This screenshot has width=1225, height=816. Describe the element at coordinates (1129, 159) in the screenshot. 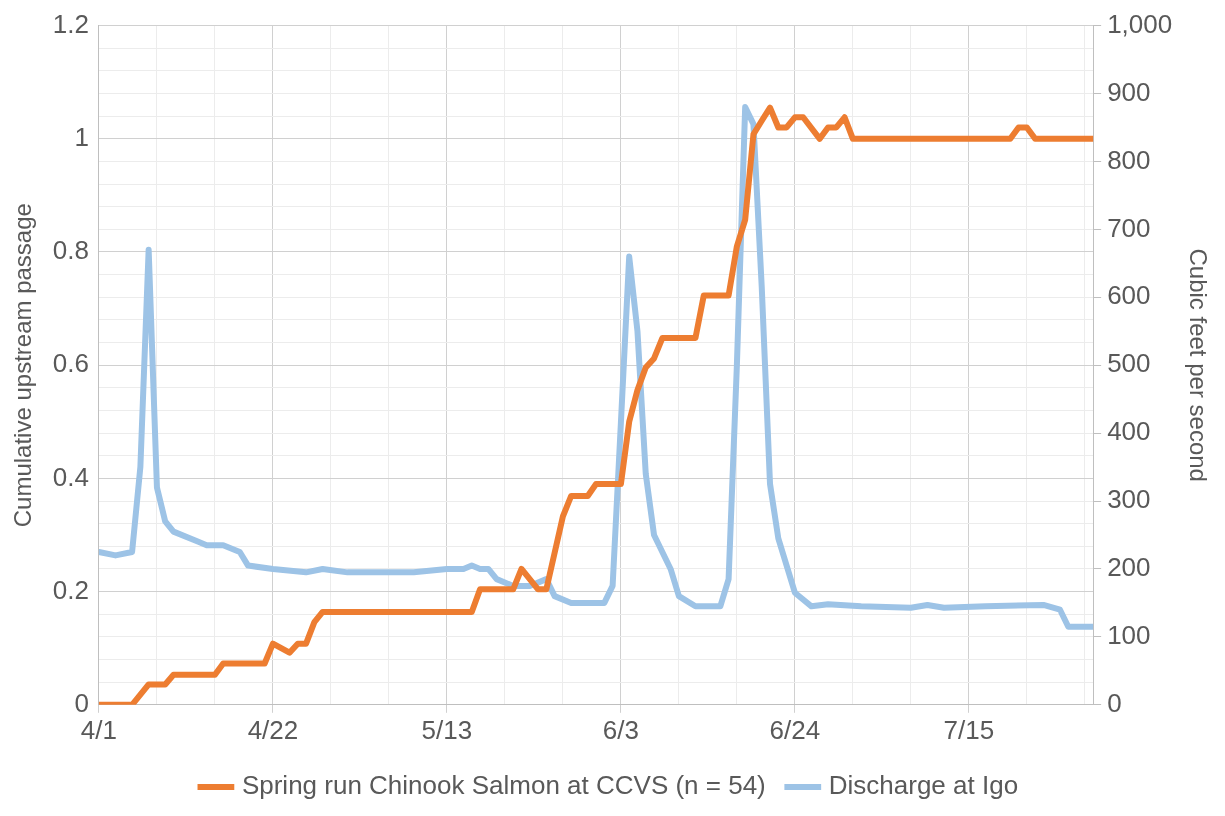

I see `y2-tick-label: 800` at that location.